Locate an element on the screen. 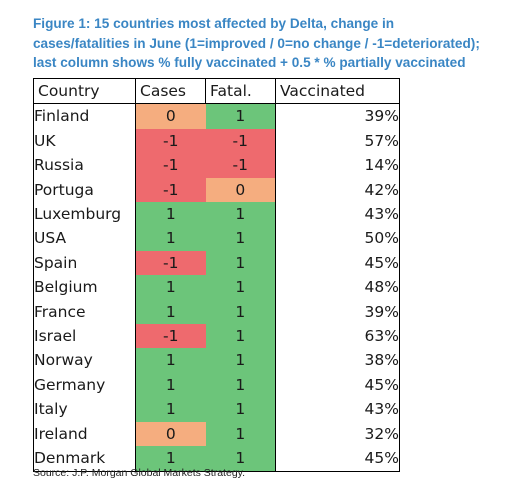 The width and height of the screenshot is (505, 489). vaccinated-cell: 57% is located at coordinates (337, 141).